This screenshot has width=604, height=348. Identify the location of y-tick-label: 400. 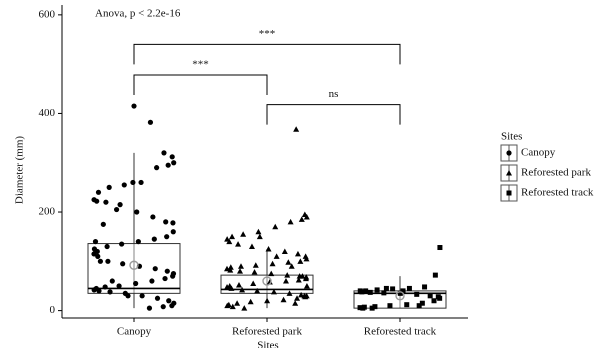
(47, 113).